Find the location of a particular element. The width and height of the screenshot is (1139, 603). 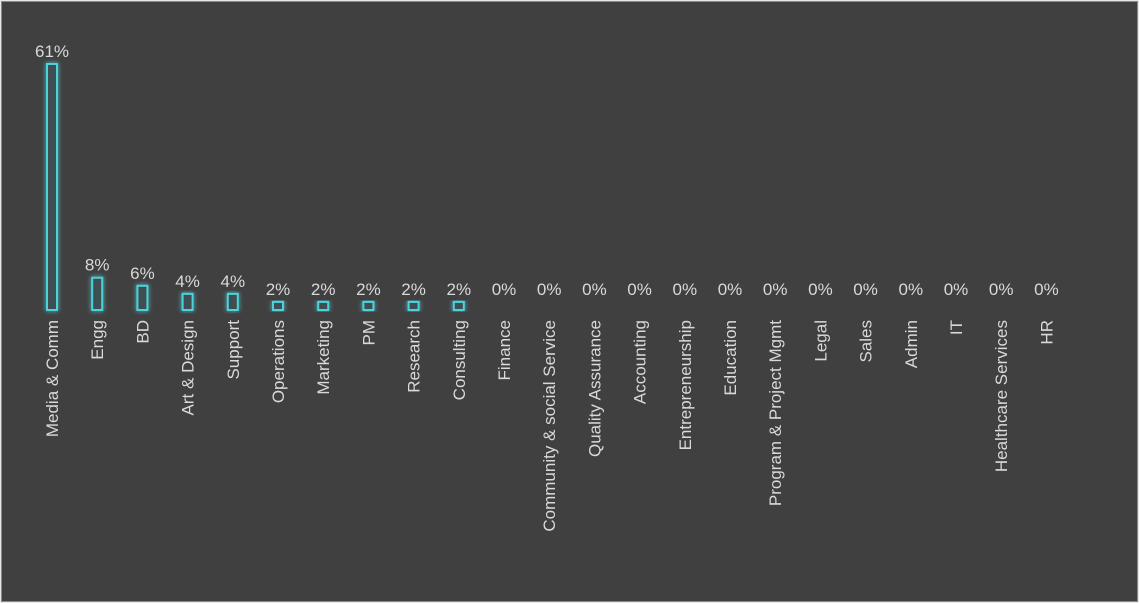

data-label-8: 2% is located at coordinates (413, 289).